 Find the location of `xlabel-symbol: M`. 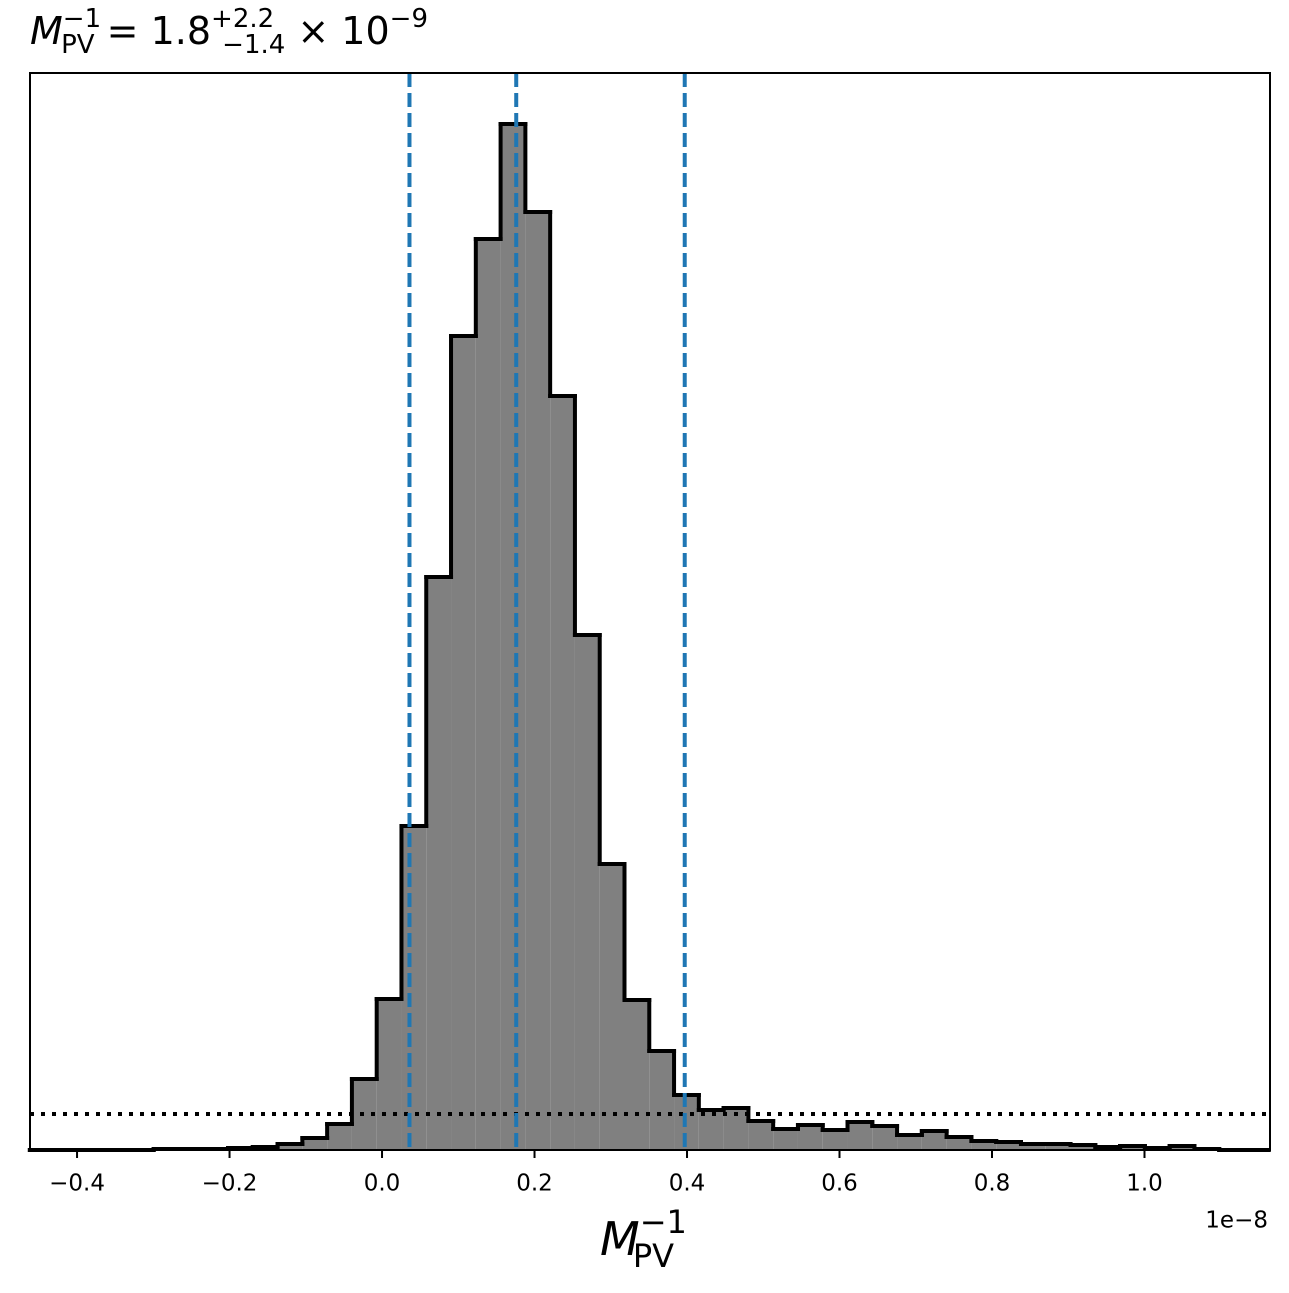

xlabel-symbol: M is located at coordinates (620, 1239).